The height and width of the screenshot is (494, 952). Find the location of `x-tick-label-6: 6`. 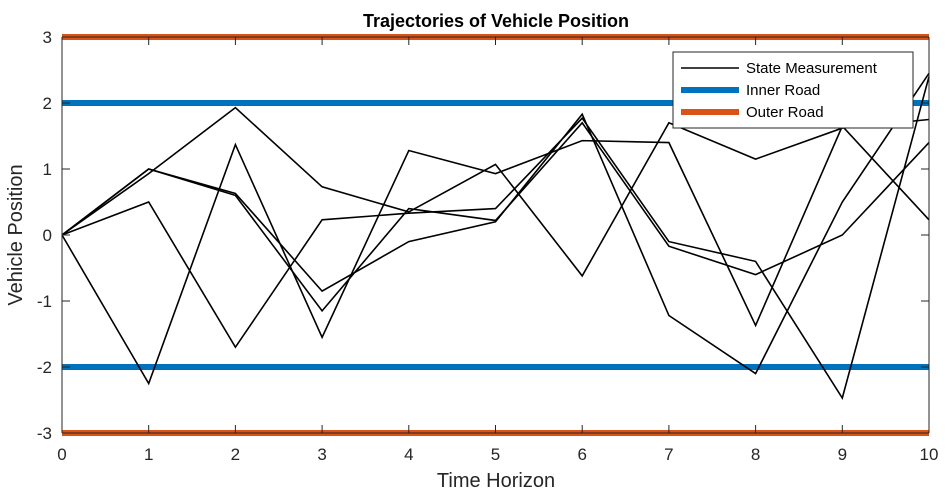

x-tick-label-6: 6 is located at coordinates (581, 454).